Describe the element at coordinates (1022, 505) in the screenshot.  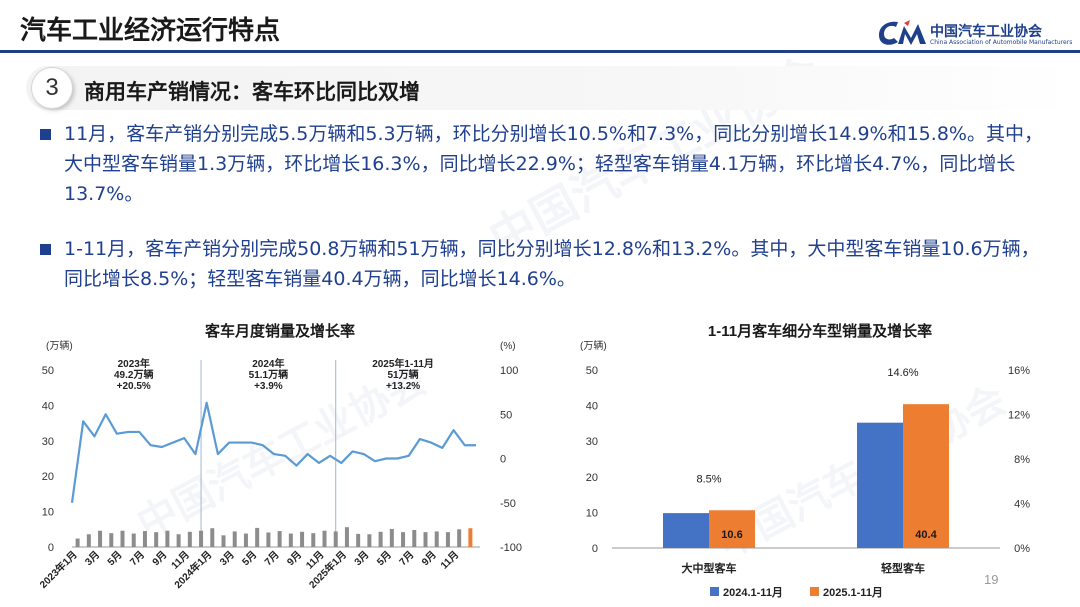
I see `y2-tick-label: 4%` at that location.